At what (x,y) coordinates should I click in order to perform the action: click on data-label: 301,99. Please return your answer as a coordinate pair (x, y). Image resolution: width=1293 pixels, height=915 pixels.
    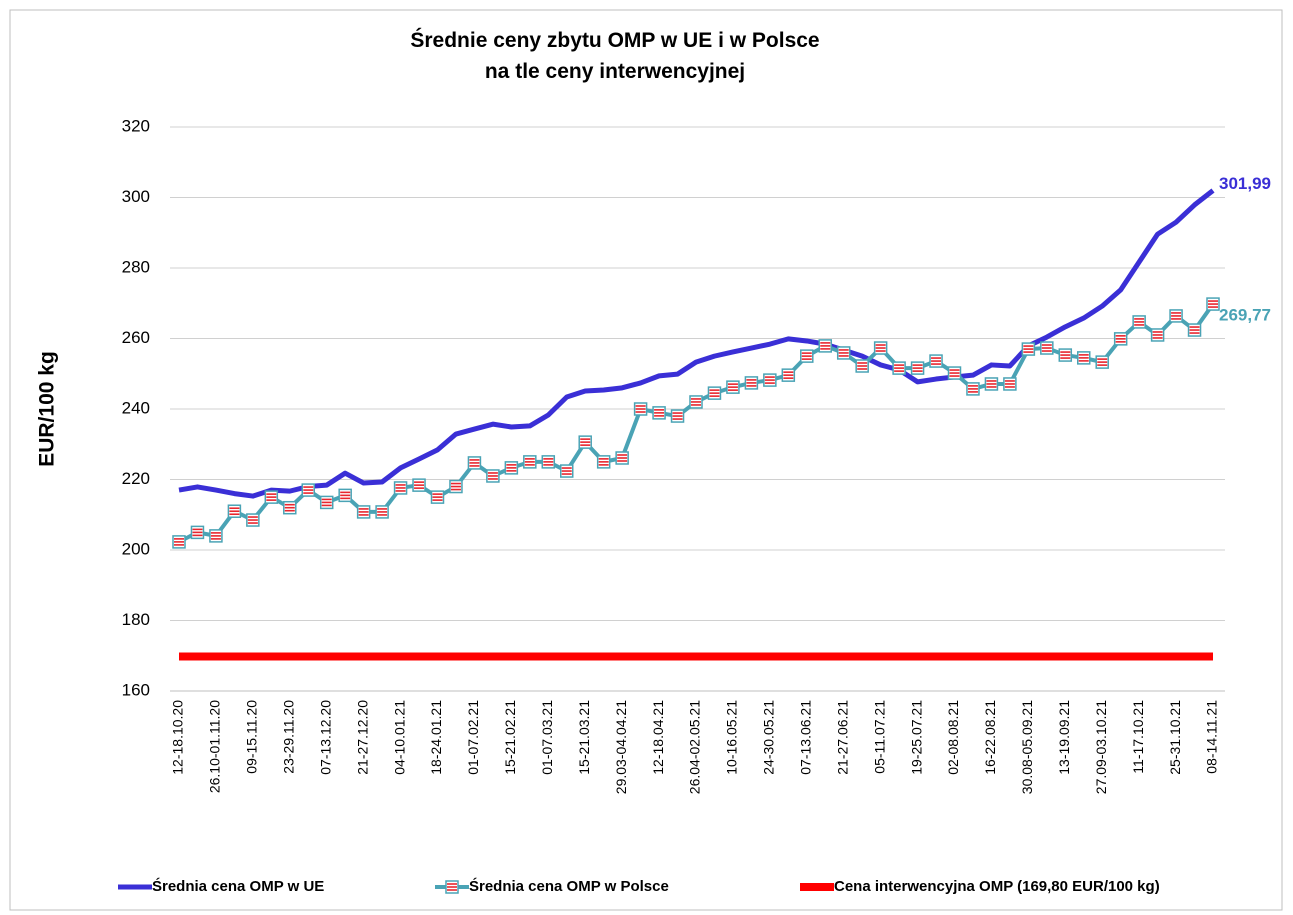
    Looking at the image, I should click on (1245, 183).